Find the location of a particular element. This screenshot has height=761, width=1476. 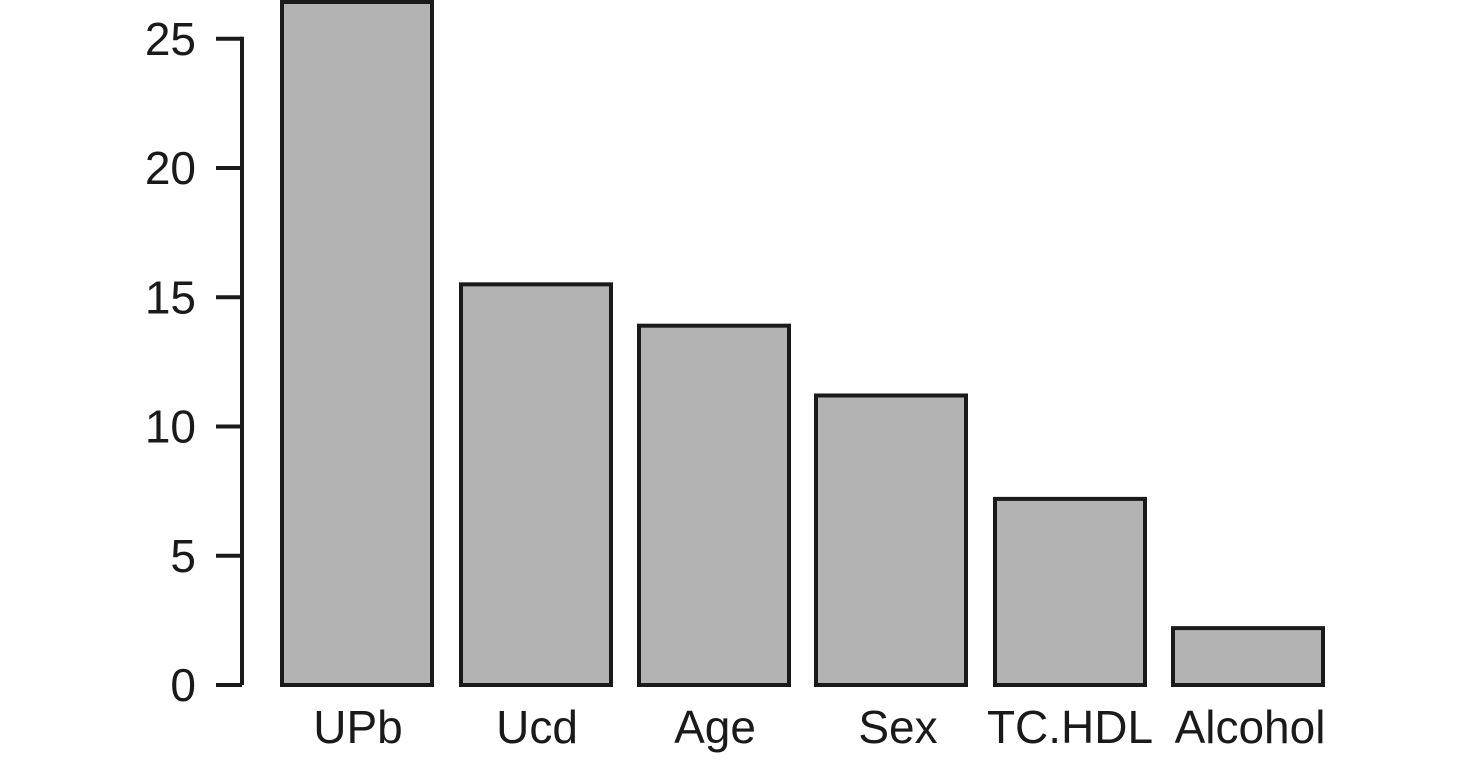

x-tick-label: UPb is located at coordinates (357, 727).